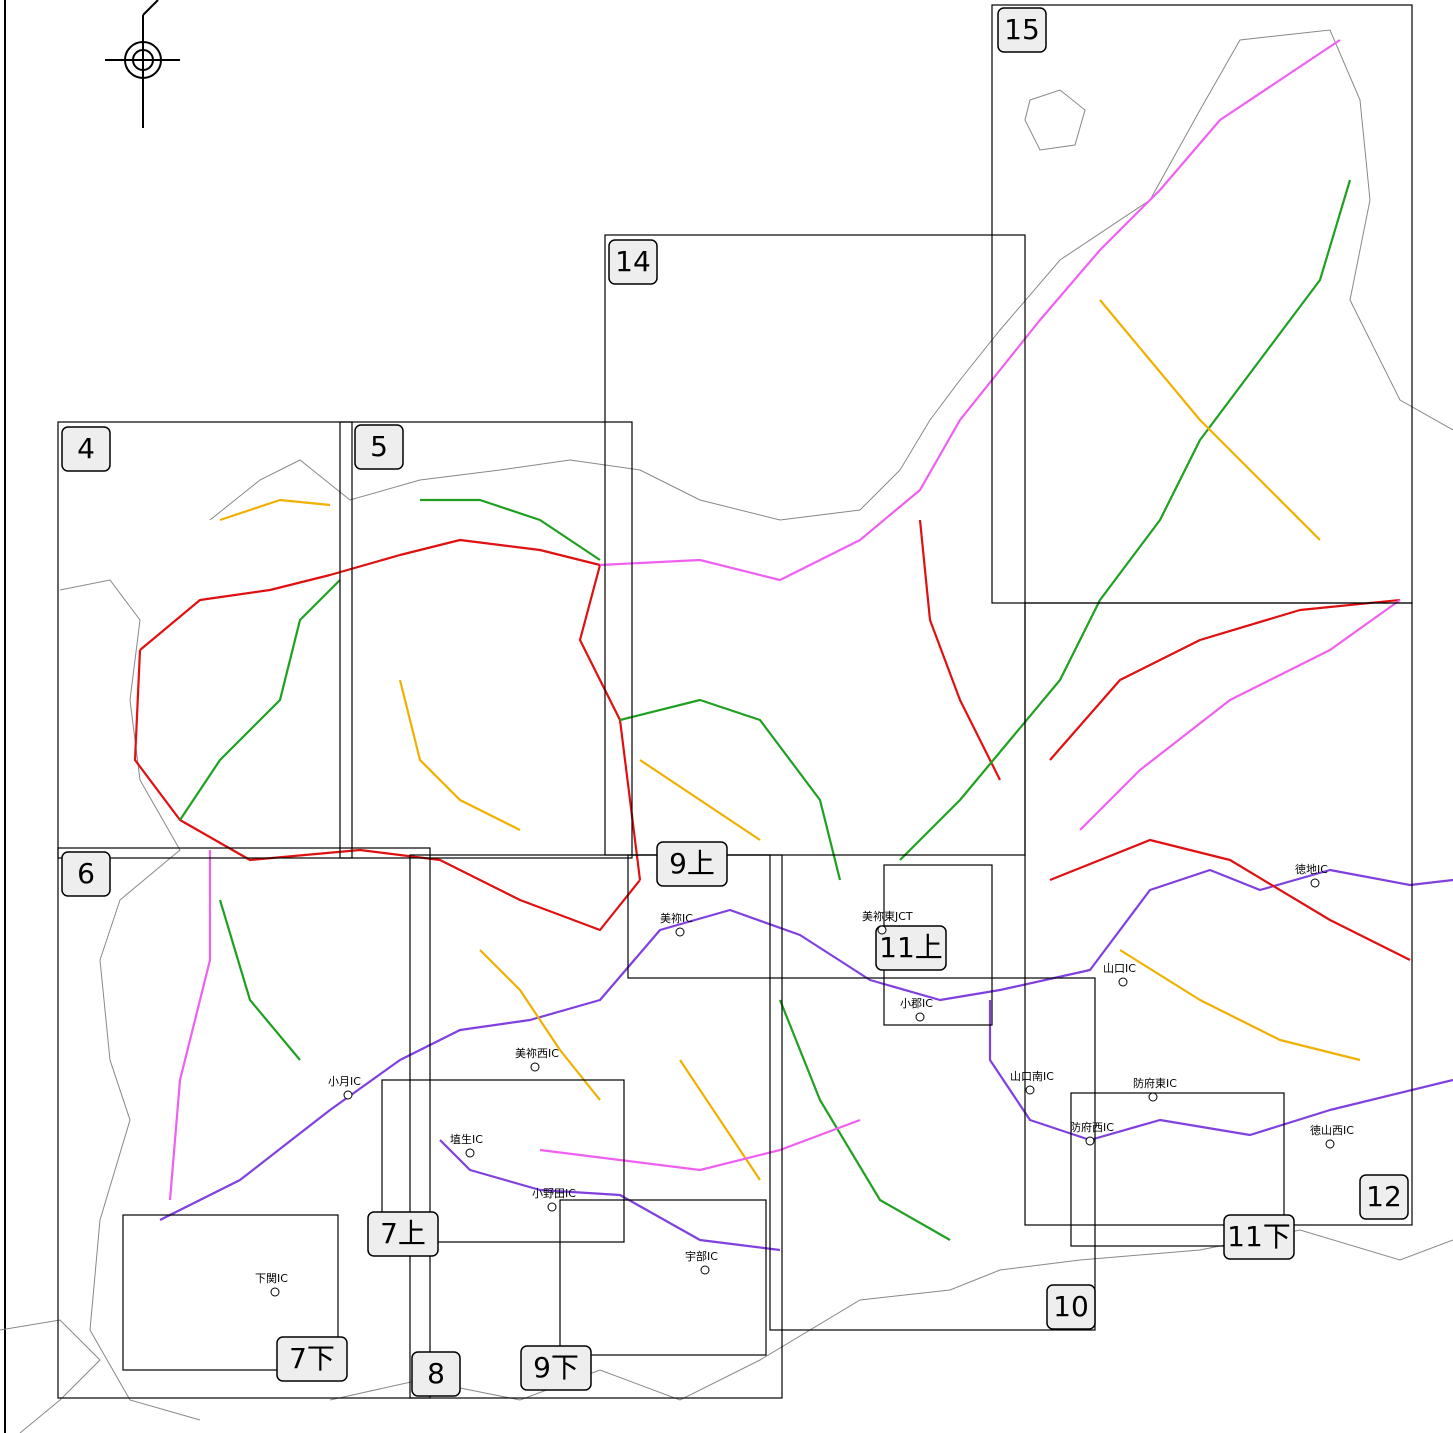  What do you see at coordinates (554, 1193) in the screenshot?
I see `ic-name: 小野田IC` at bounding box center [554, 1193].